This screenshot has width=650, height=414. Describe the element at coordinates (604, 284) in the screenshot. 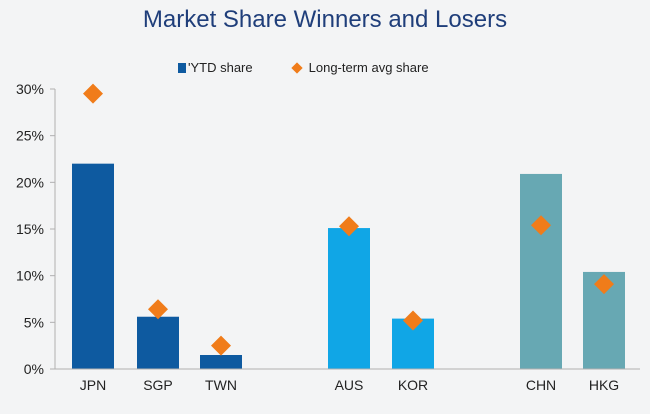

I see `diamond-hkg` at that location.